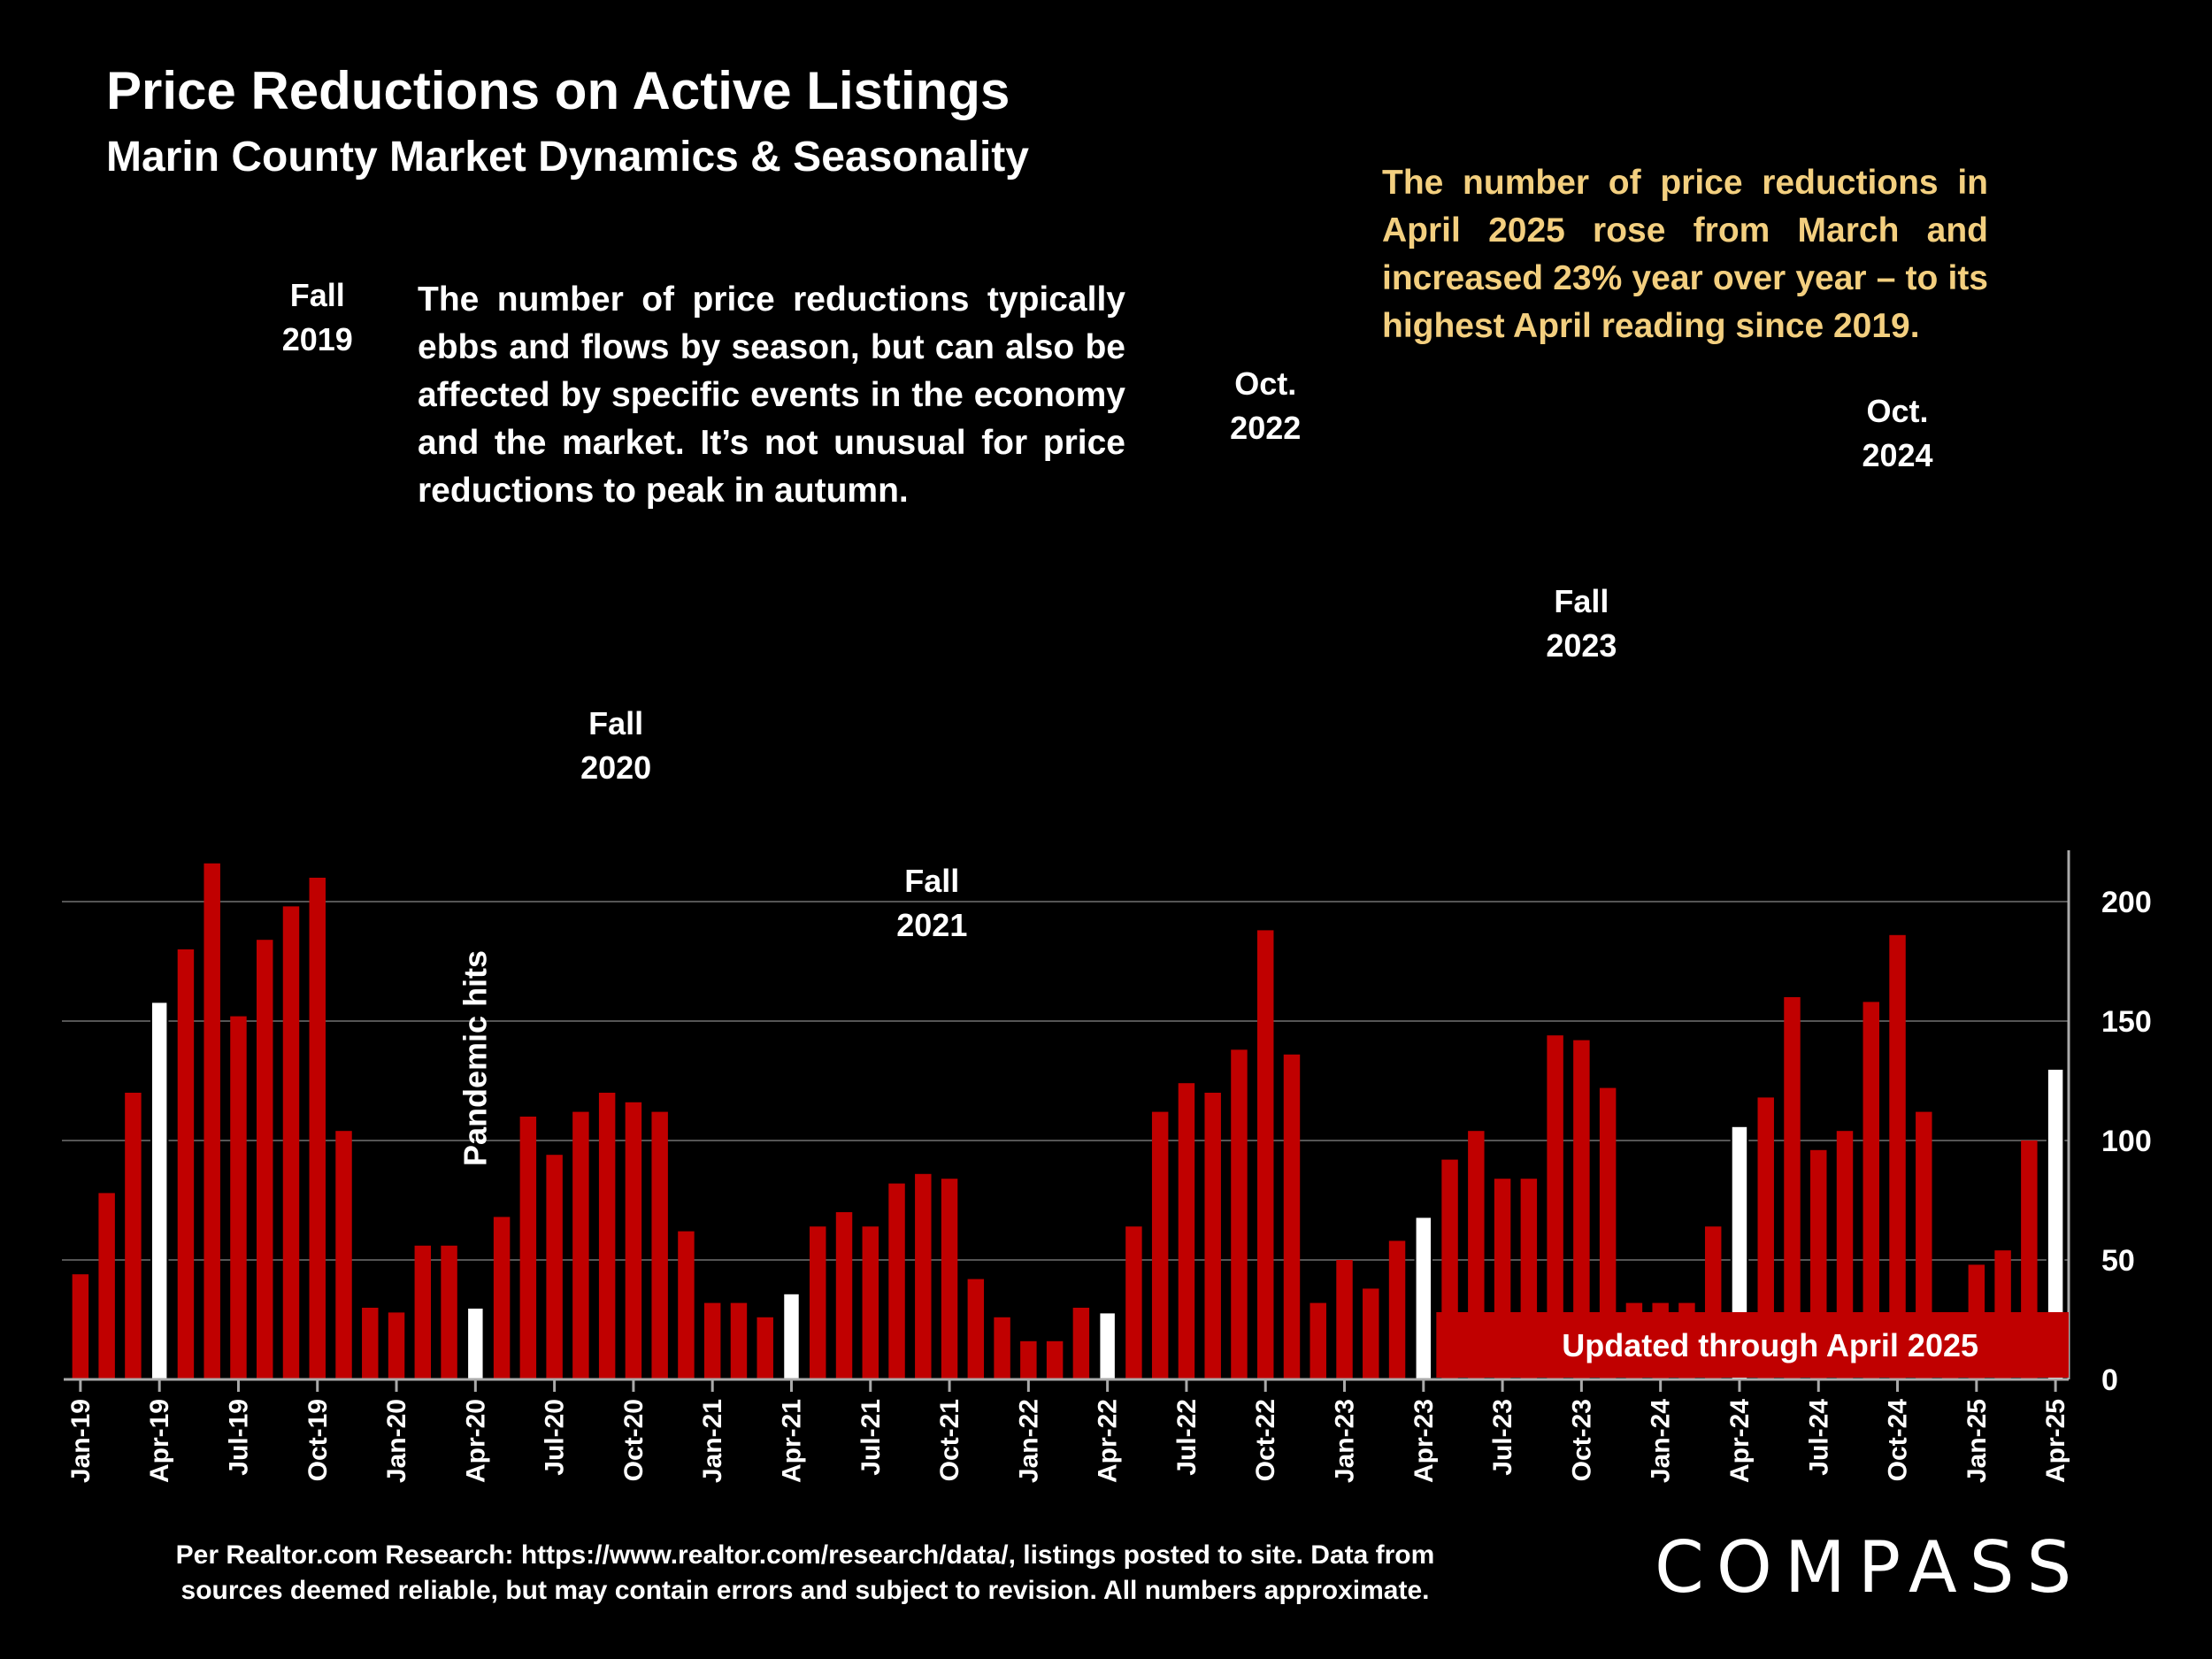 The image size is (2212, 1659). What do you see at coordinates (713, 1441) in the screenshot?
I see `x-tick-label: Jan-21` at bounding box center [713, 1441].